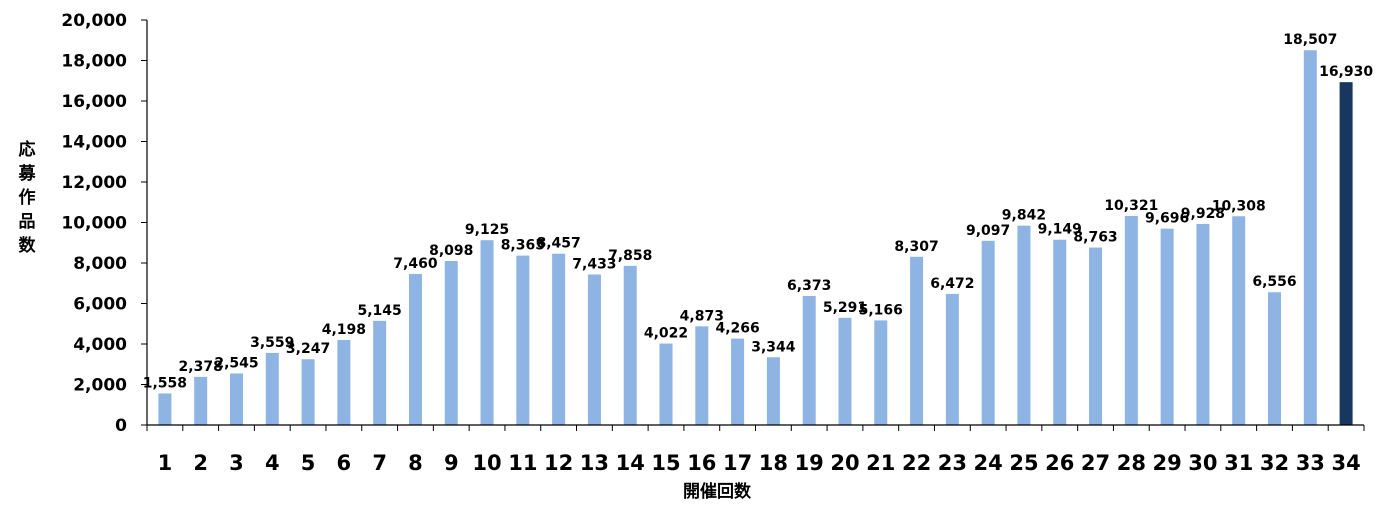  What do you see at coordinates (451, 251) in the screenshot?
I see `data-label-9: 8,098` at bounding box center [451, 251].